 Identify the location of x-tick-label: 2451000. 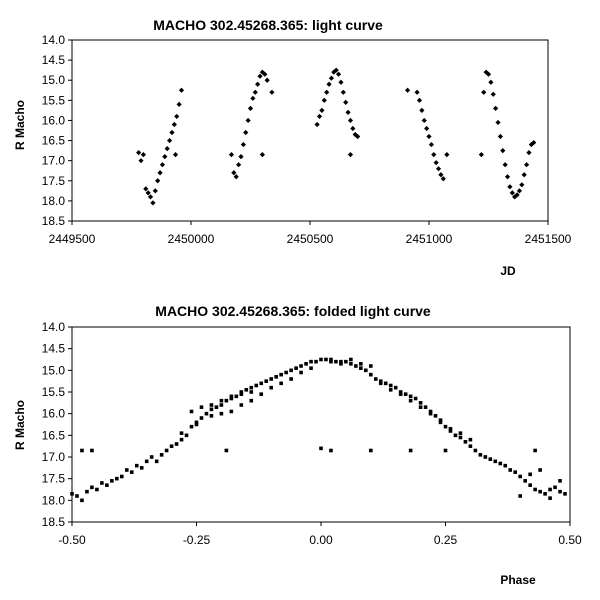
(429, 239).